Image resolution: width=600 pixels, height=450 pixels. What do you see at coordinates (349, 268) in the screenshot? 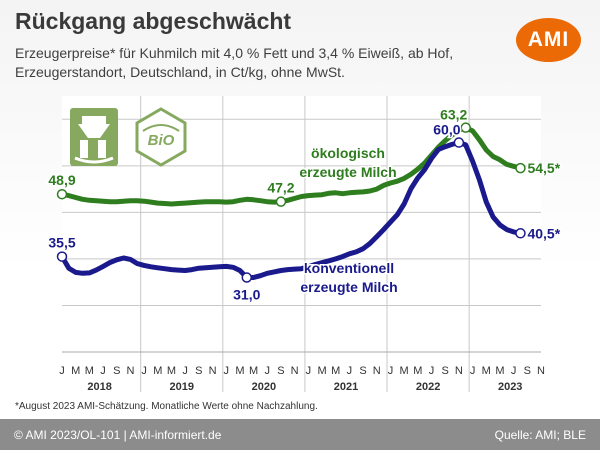
I see `series-name-label: konventionell` at bounding box center [349, 268].